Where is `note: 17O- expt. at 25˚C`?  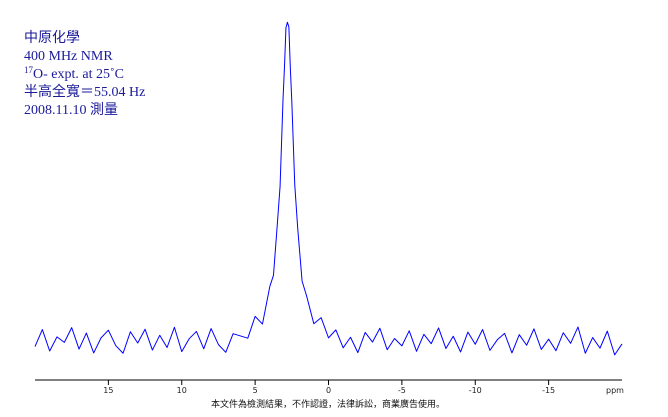
note: 17O- expt. at 25˚C is located at coordinates (74, 73).